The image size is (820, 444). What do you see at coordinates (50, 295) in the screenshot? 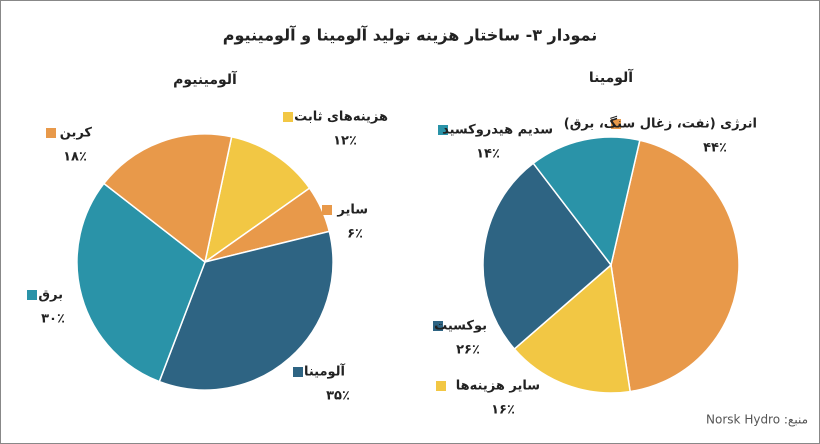
I see `slice-label: برق` at bounding box center [50, 295].